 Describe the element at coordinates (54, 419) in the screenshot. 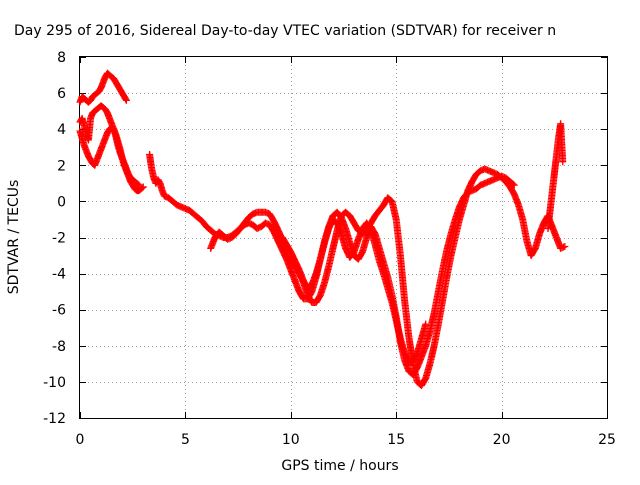

I see `y-tick-label: -12` at that location.